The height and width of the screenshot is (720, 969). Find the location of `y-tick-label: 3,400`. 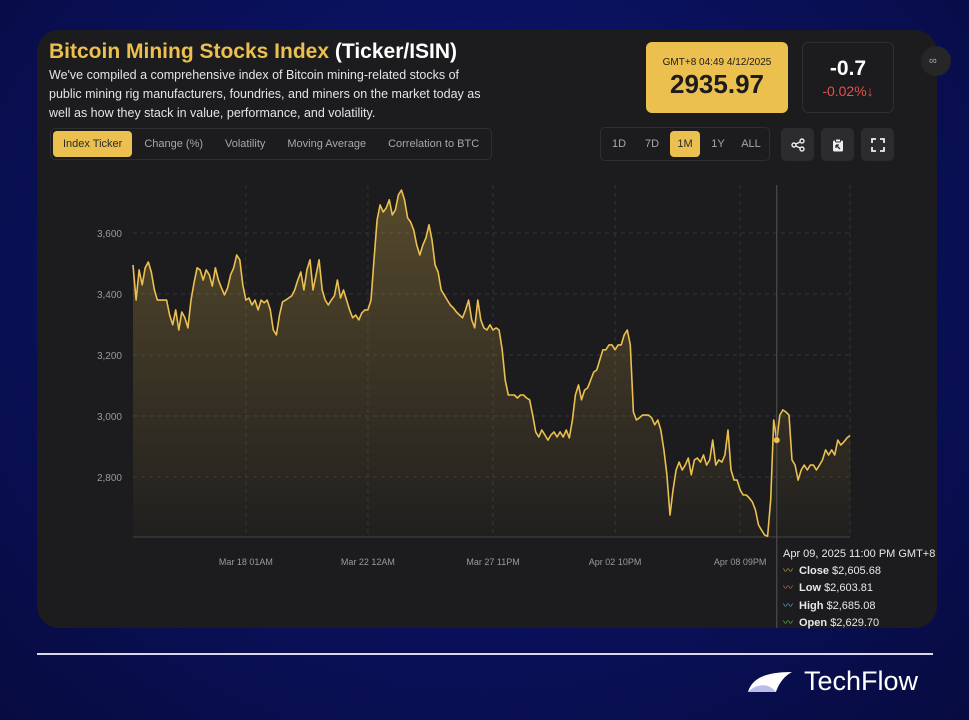

y-tick-label: 3,400 is located at coordinates (109, 295).